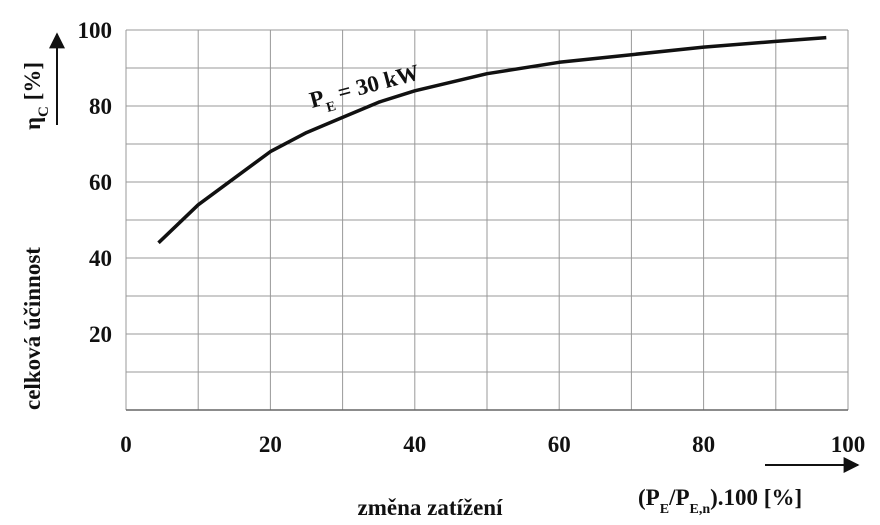  Describe the element at coordinates (678, 497) in the screenshot. I see `text-part: /P` at that location.